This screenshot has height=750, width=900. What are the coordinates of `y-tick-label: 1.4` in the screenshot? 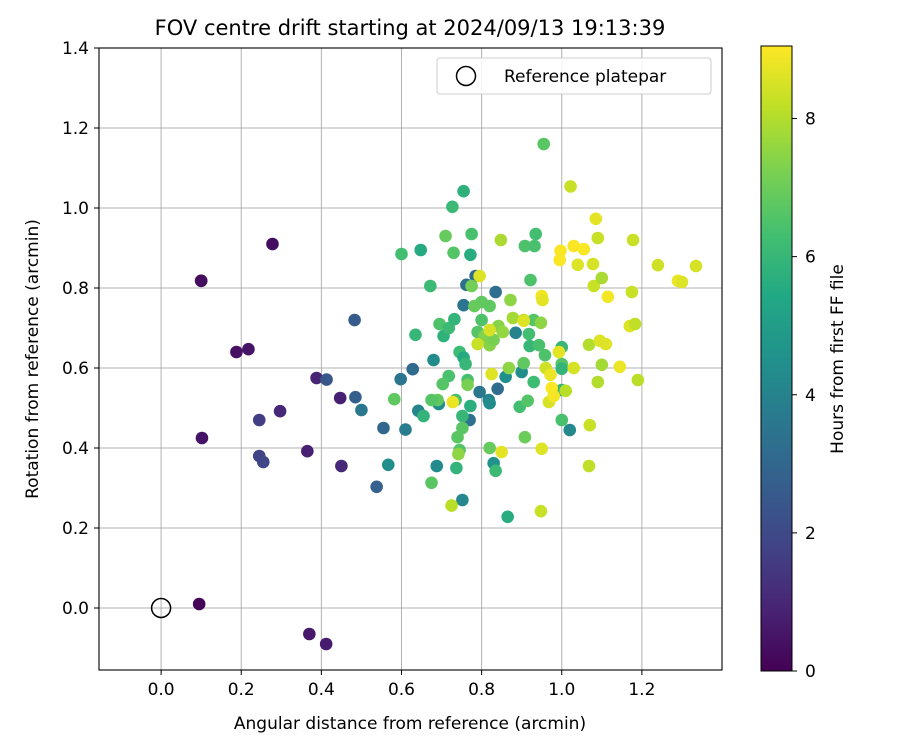 It's located at (75, 49).